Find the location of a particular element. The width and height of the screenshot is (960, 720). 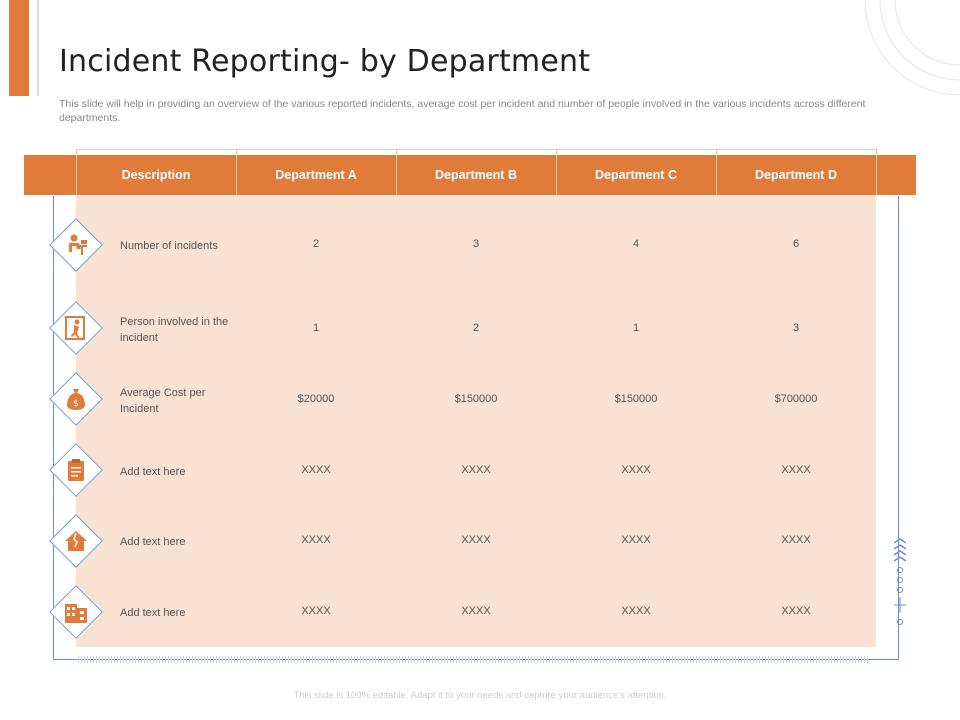

header-department-a: Department A is located at coordinates (316, 175).